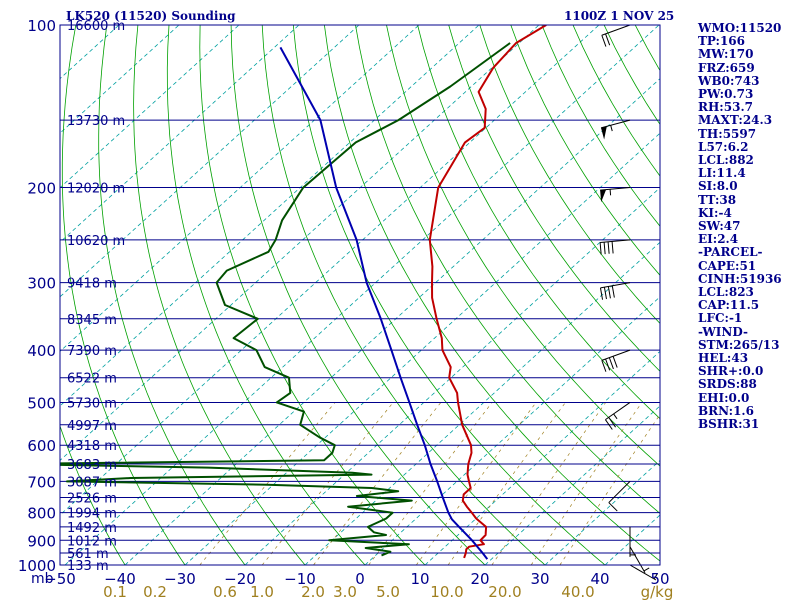 This screenshot has width=800, height=600. Describe the element at coordinates (96, 121) in the screenshot. I see `height-label: 13730 m` at that location.